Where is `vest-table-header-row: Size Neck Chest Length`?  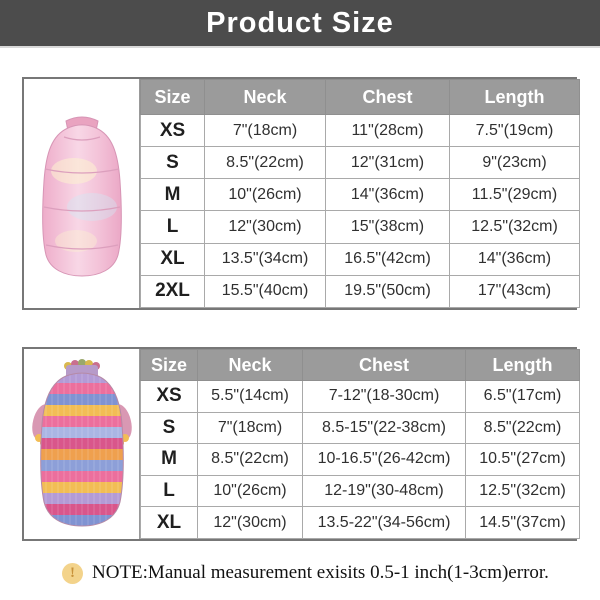 vest-table-header-row: Size Neck Chest Length is located at coordinates (360, 97).